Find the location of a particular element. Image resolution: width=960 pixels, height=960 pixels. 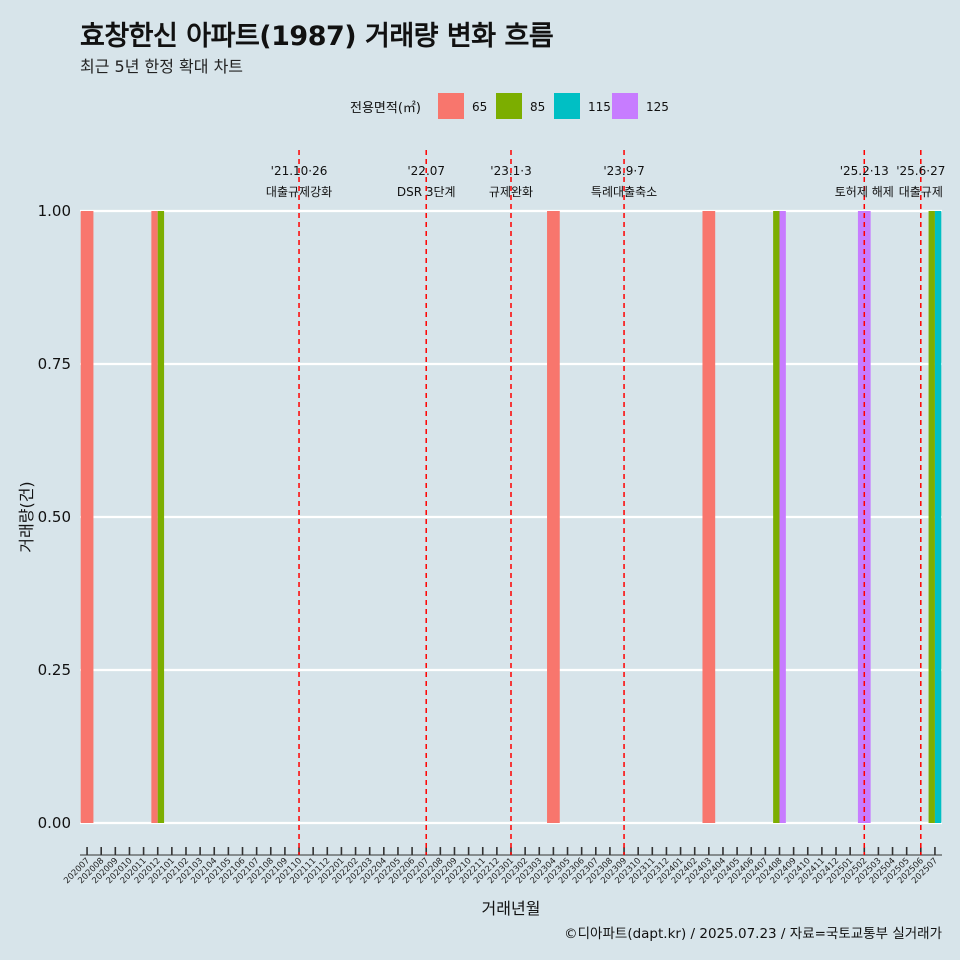

legend: 전용면적(㎡) 65 85 115 125 is located at coordinates (509, 106).